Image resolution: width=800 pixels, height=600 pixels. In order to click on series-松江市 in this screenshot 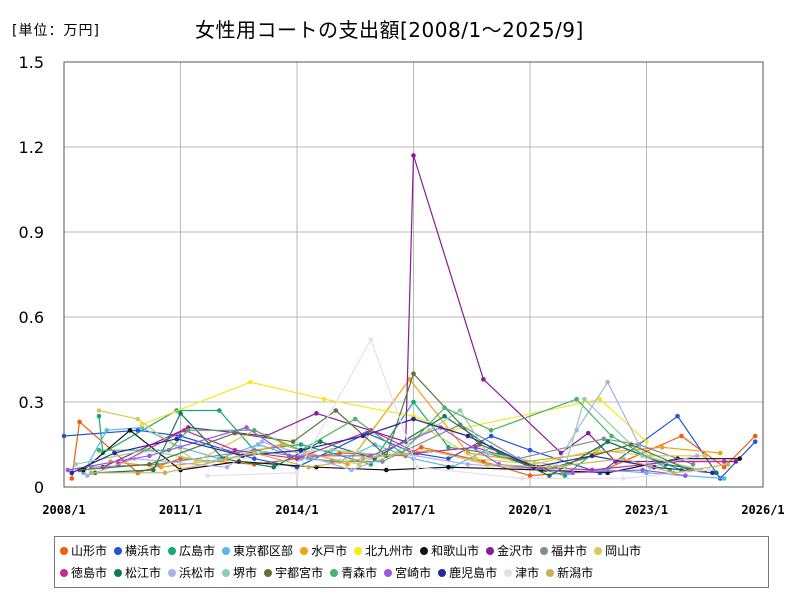, I will do `click(405, 444)`.